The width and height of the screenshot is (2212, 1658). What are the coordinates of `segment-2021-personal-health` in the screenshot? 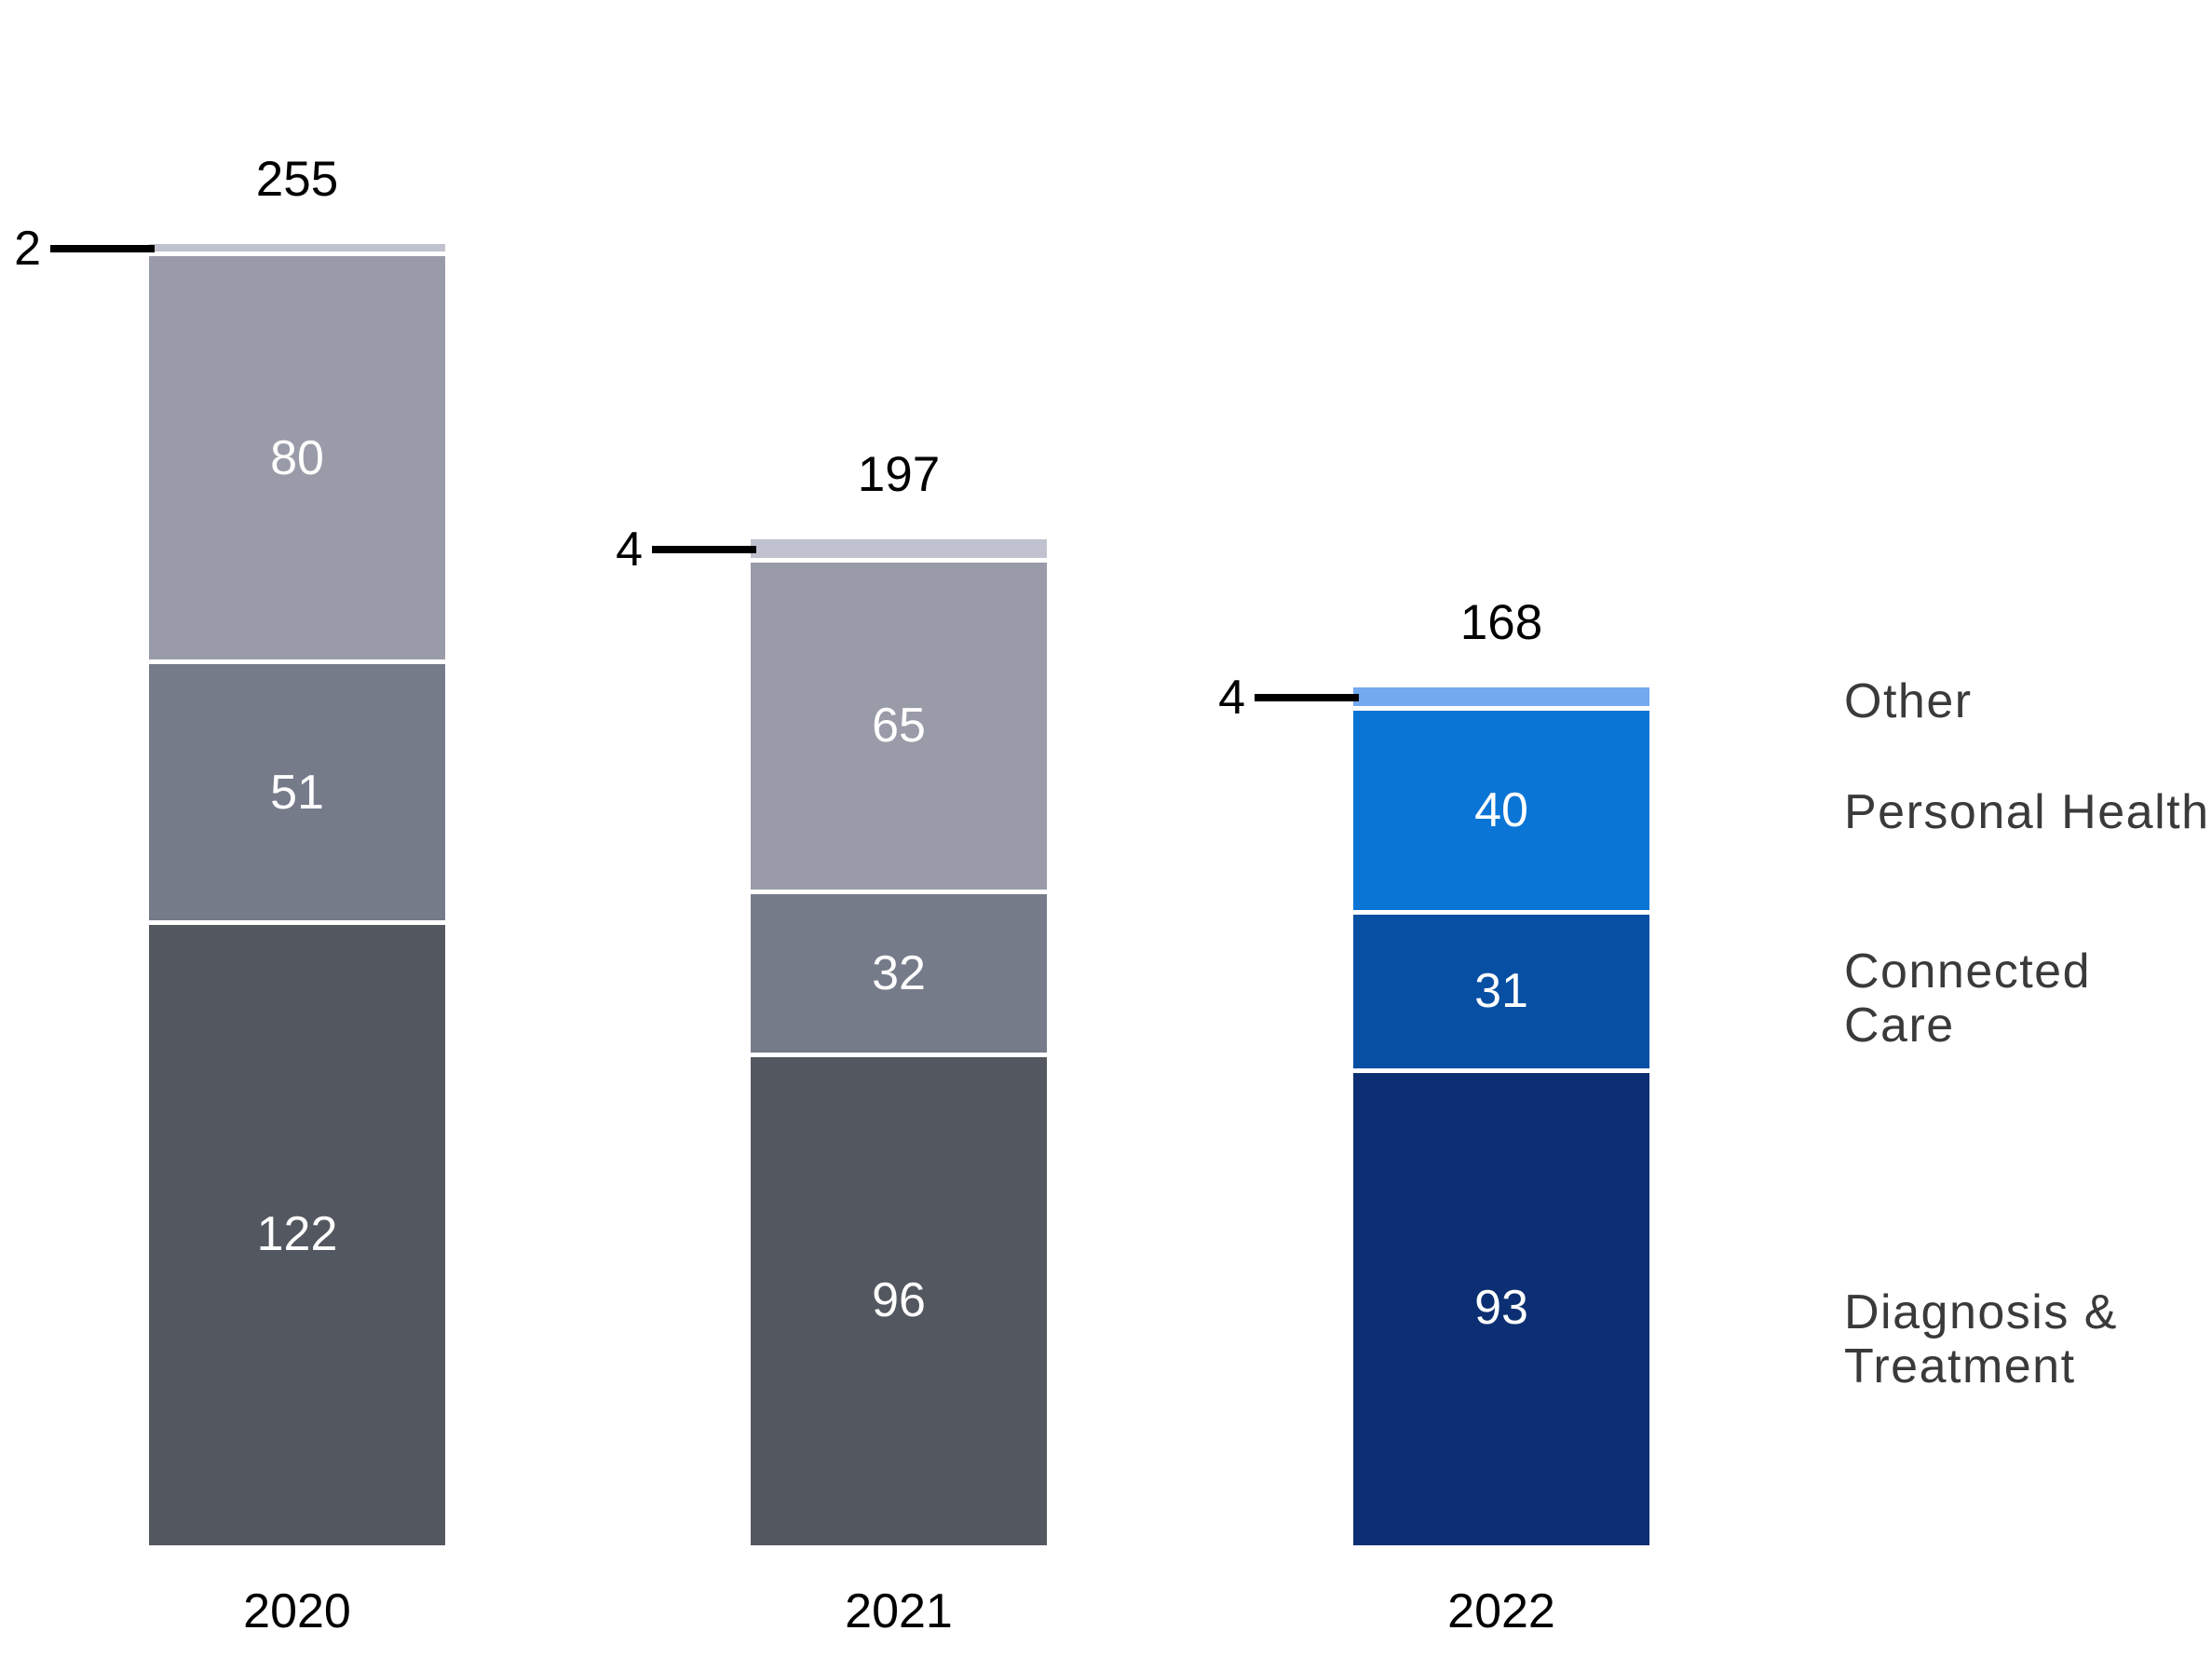 It's located at (899, 726).